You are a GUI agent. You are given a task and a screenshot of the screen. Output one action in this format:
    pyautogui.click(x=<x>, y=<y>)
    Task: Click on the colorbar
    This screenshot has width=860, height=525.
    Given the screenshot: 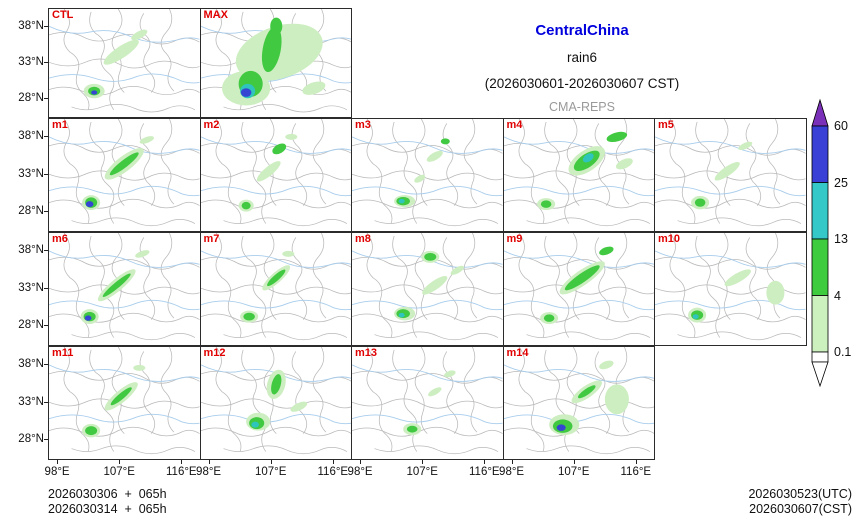 What is the action you would take?
    pyautogui.click(x=823, y=247)
    